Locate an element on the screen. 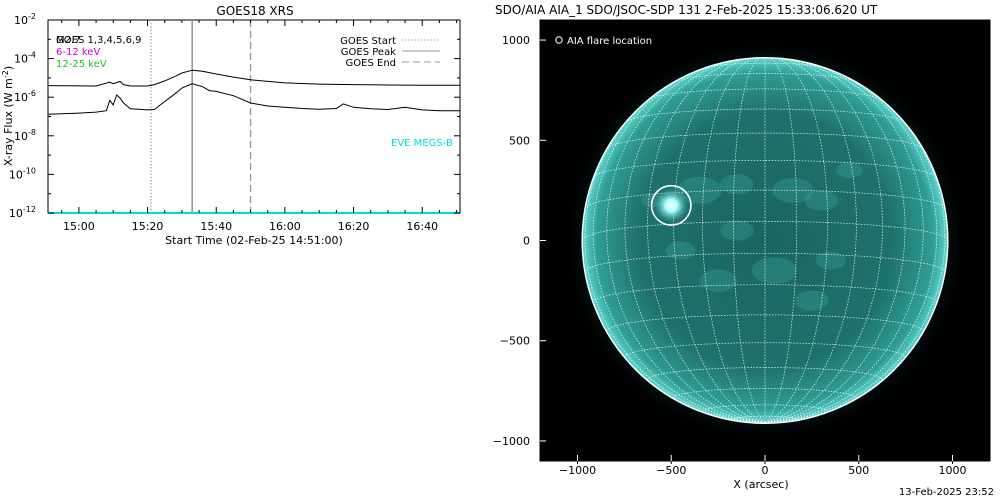 This screenshot has height=500, width=1000. y-tick-label: 10⁻¹⁰ is located at coordinates (22, 173).